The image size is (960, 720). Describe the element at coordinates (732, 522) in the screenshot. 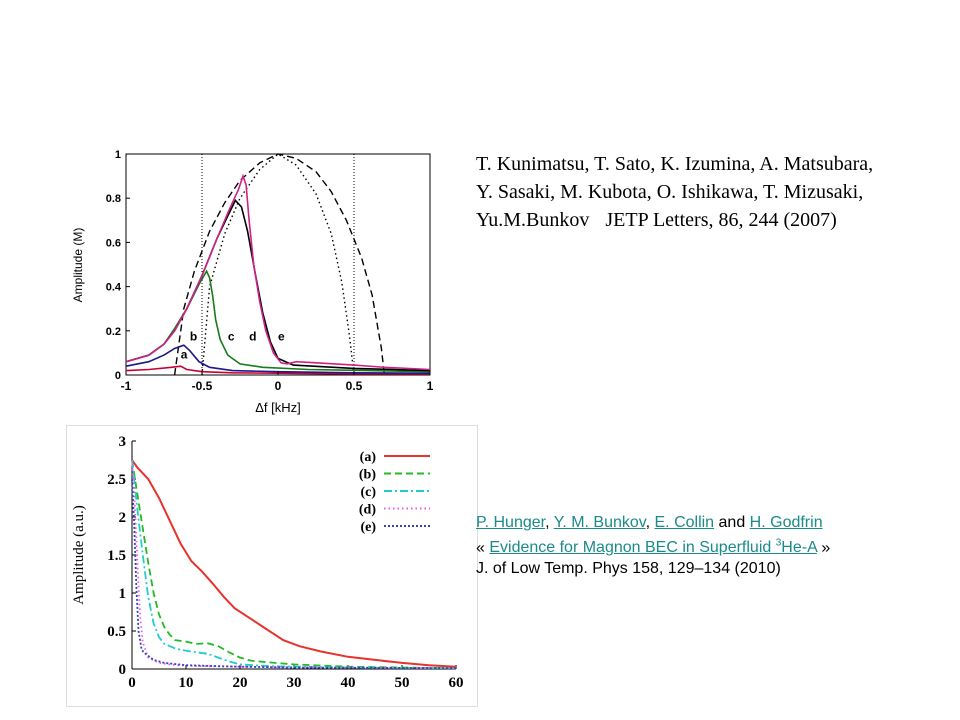

I see `separator: and` at that location.